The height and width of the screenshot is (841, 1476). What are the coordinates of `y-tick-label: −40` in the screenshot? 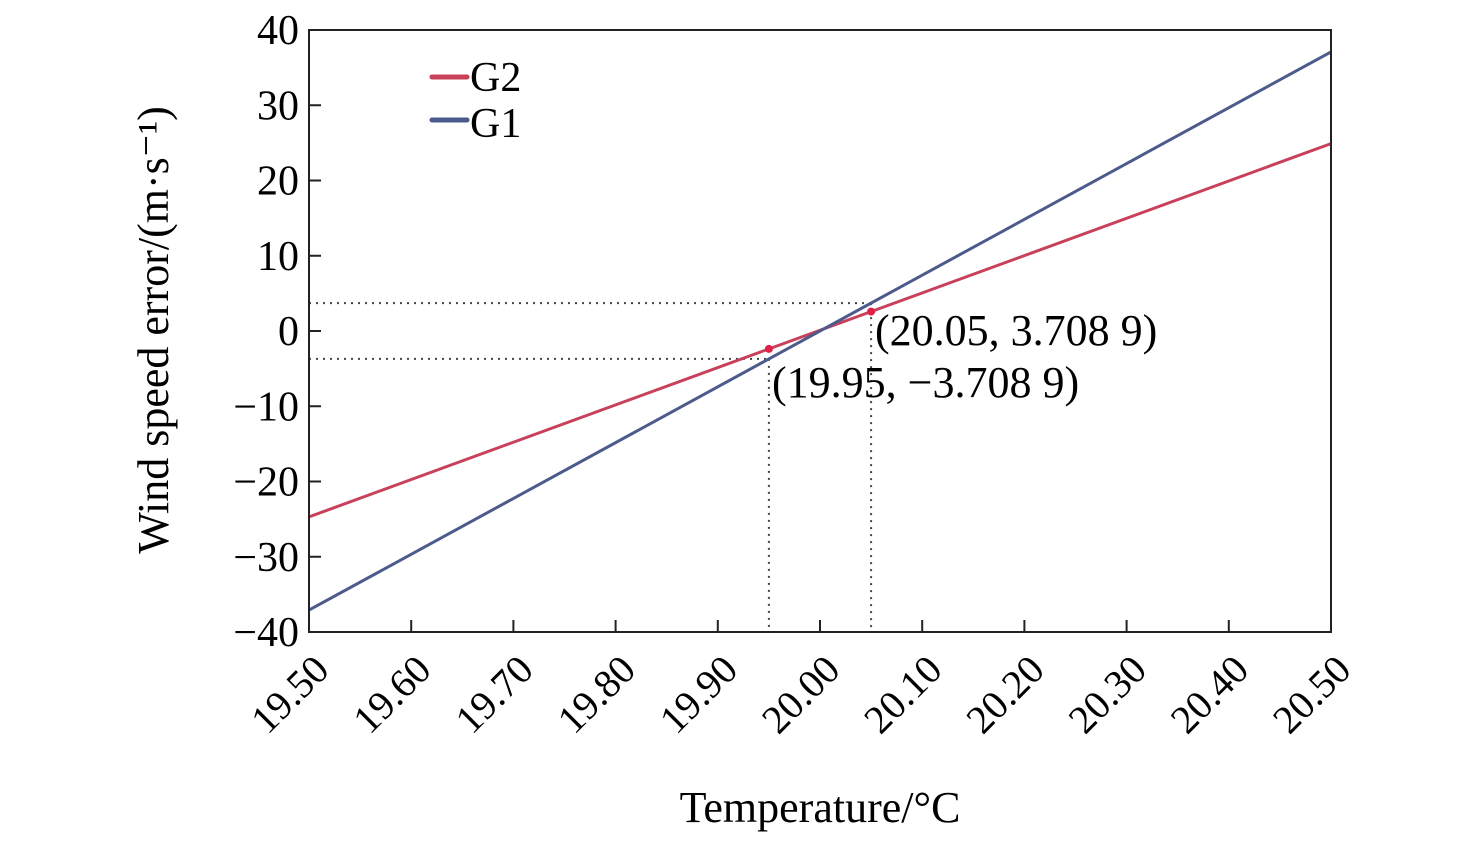 It's located at (266, 633).